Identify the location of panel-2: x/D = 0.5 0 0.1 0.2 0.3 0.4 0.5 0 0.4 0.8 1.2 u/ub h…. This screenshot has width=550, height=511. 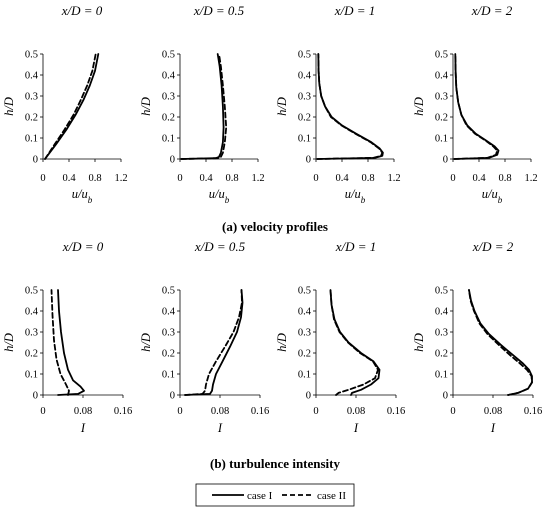
(202, 104).